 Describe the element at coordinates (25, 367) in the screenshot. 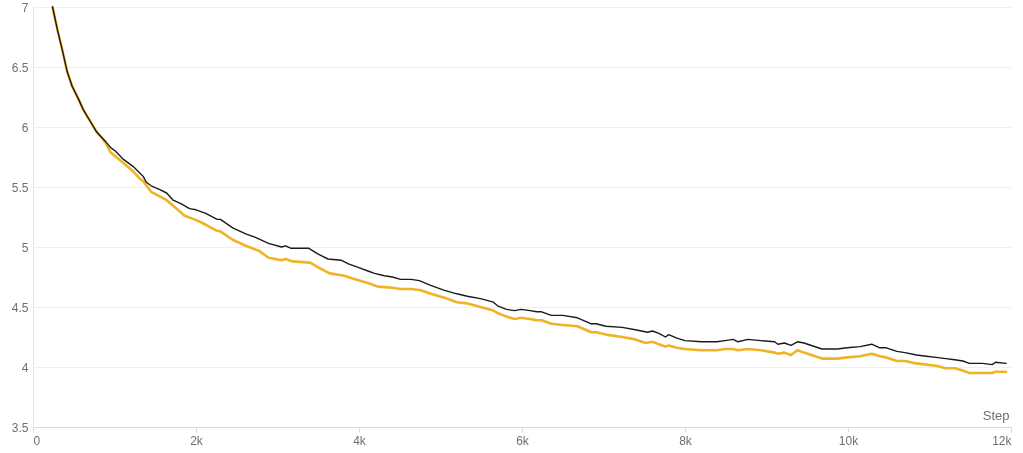

I see `y-tick-label: 4` at that location.